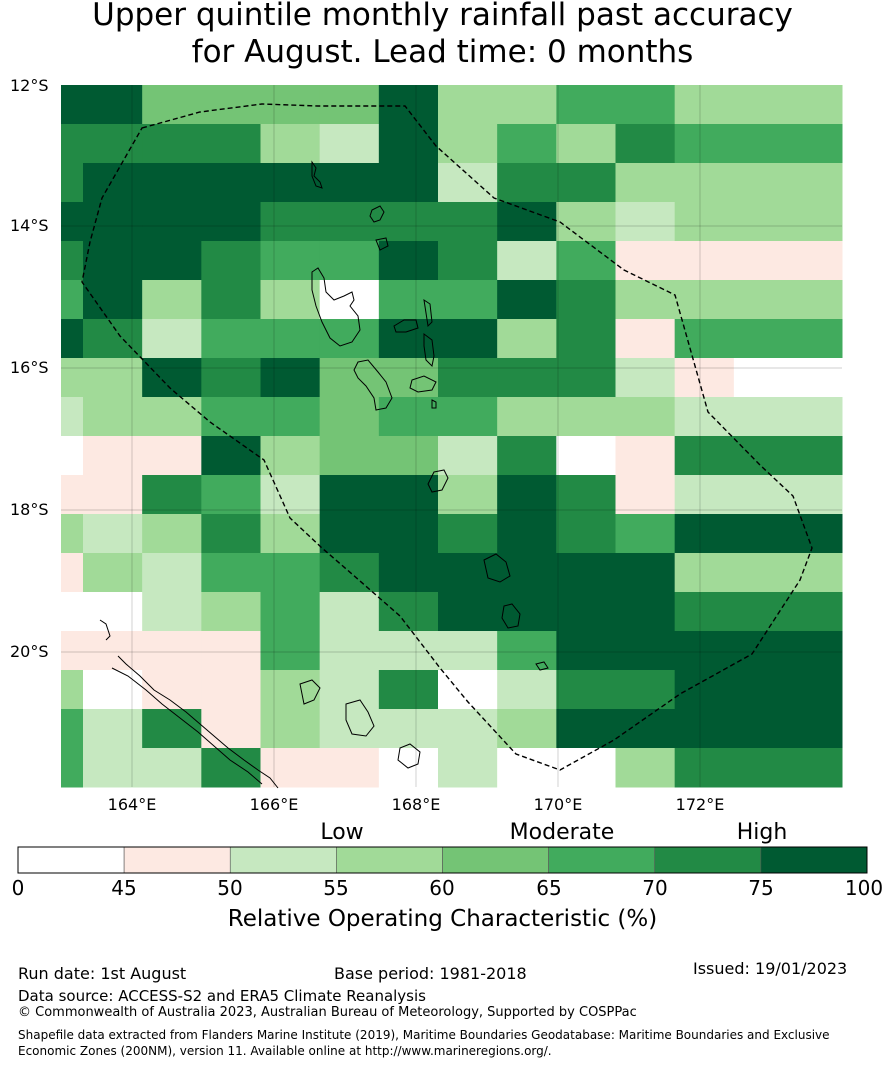 Image resolution: width=885 pixels, height=1065 pixels. What do you see at coordinates (430, 973) in the screenshot?
I see `base-period: Base period: 1981-2018` at bounding box center [430, 973].